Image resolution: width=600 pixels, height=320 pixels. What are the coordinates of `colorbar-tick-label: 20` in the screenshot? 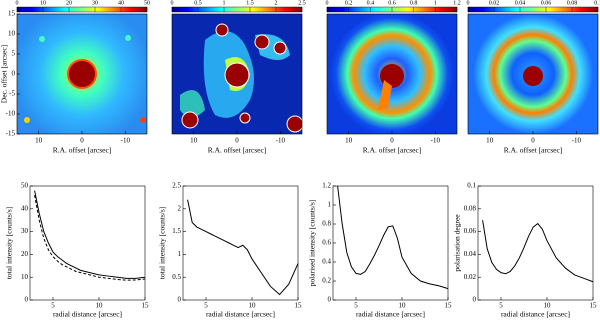 It's located at (69, 3).